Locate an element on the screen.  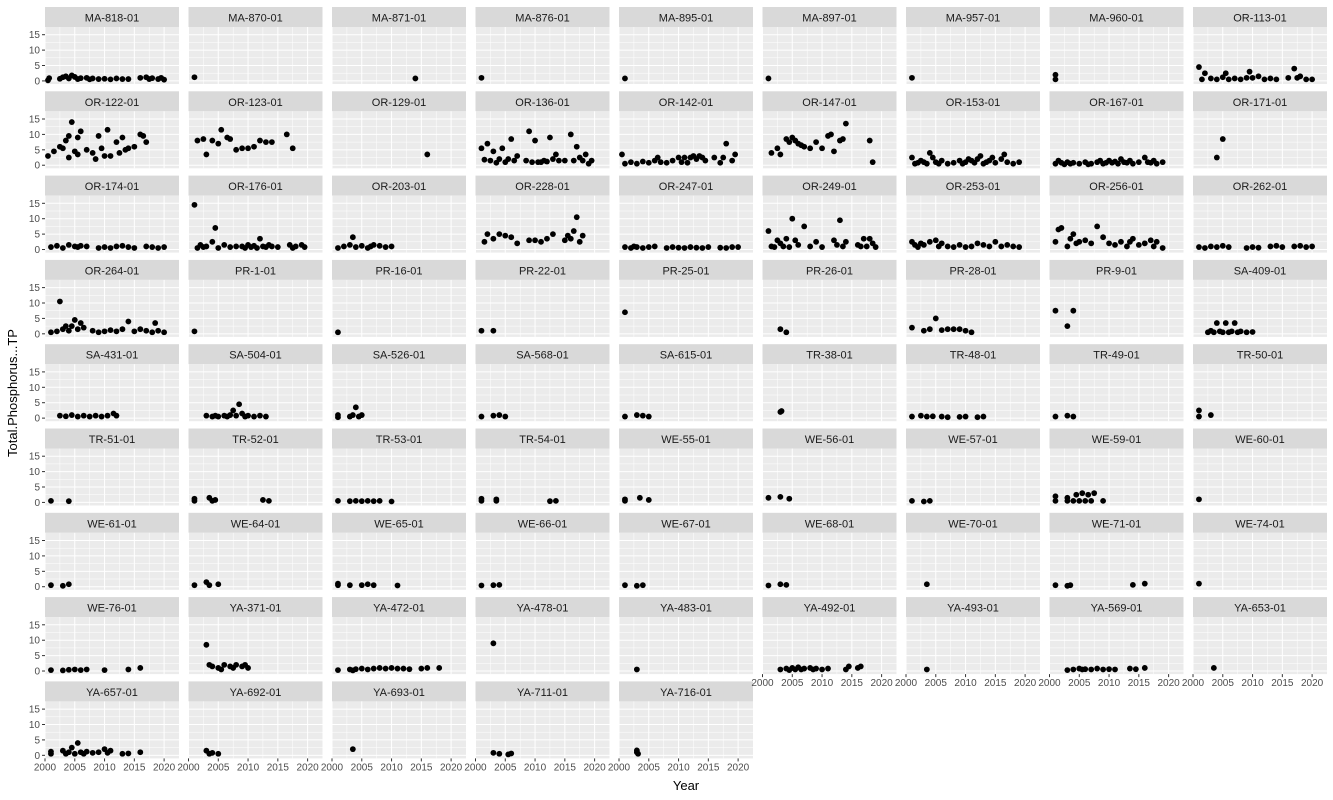
facet-strip-label: PR-16-01 is located at coordinates (398, 271).